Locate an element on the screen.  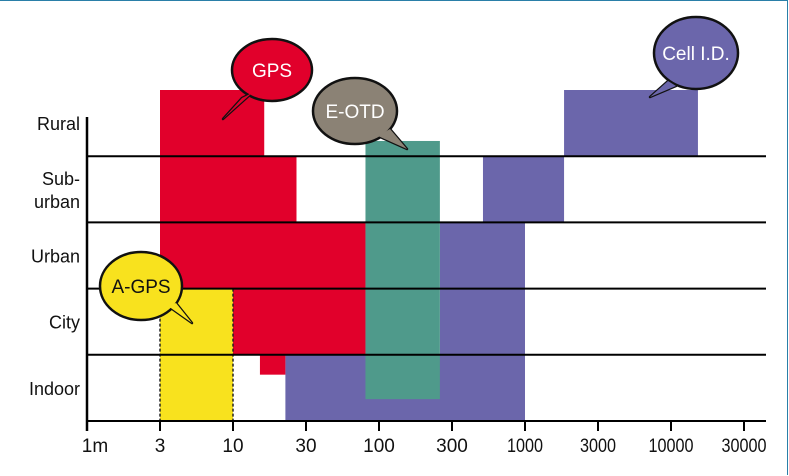
cell-i-d-callout-fill is located at coordinates (696, 53).